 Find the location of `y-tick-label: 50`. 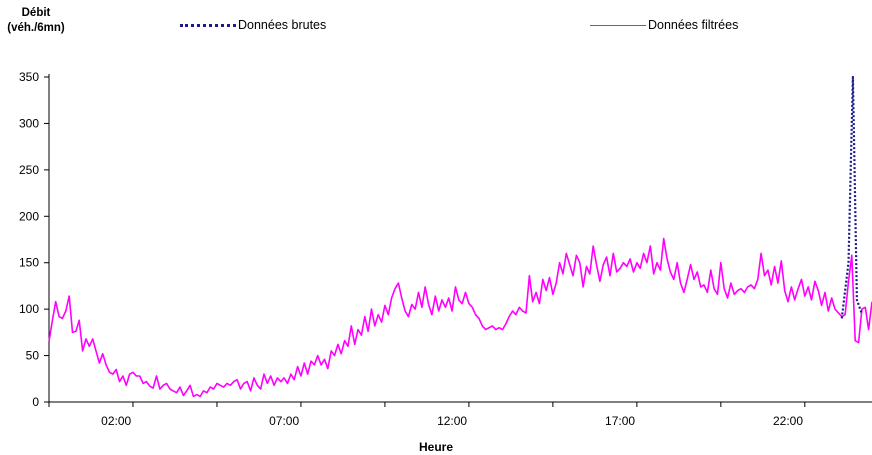

y-tick-label: 50 is located at coordinates (33, 356).